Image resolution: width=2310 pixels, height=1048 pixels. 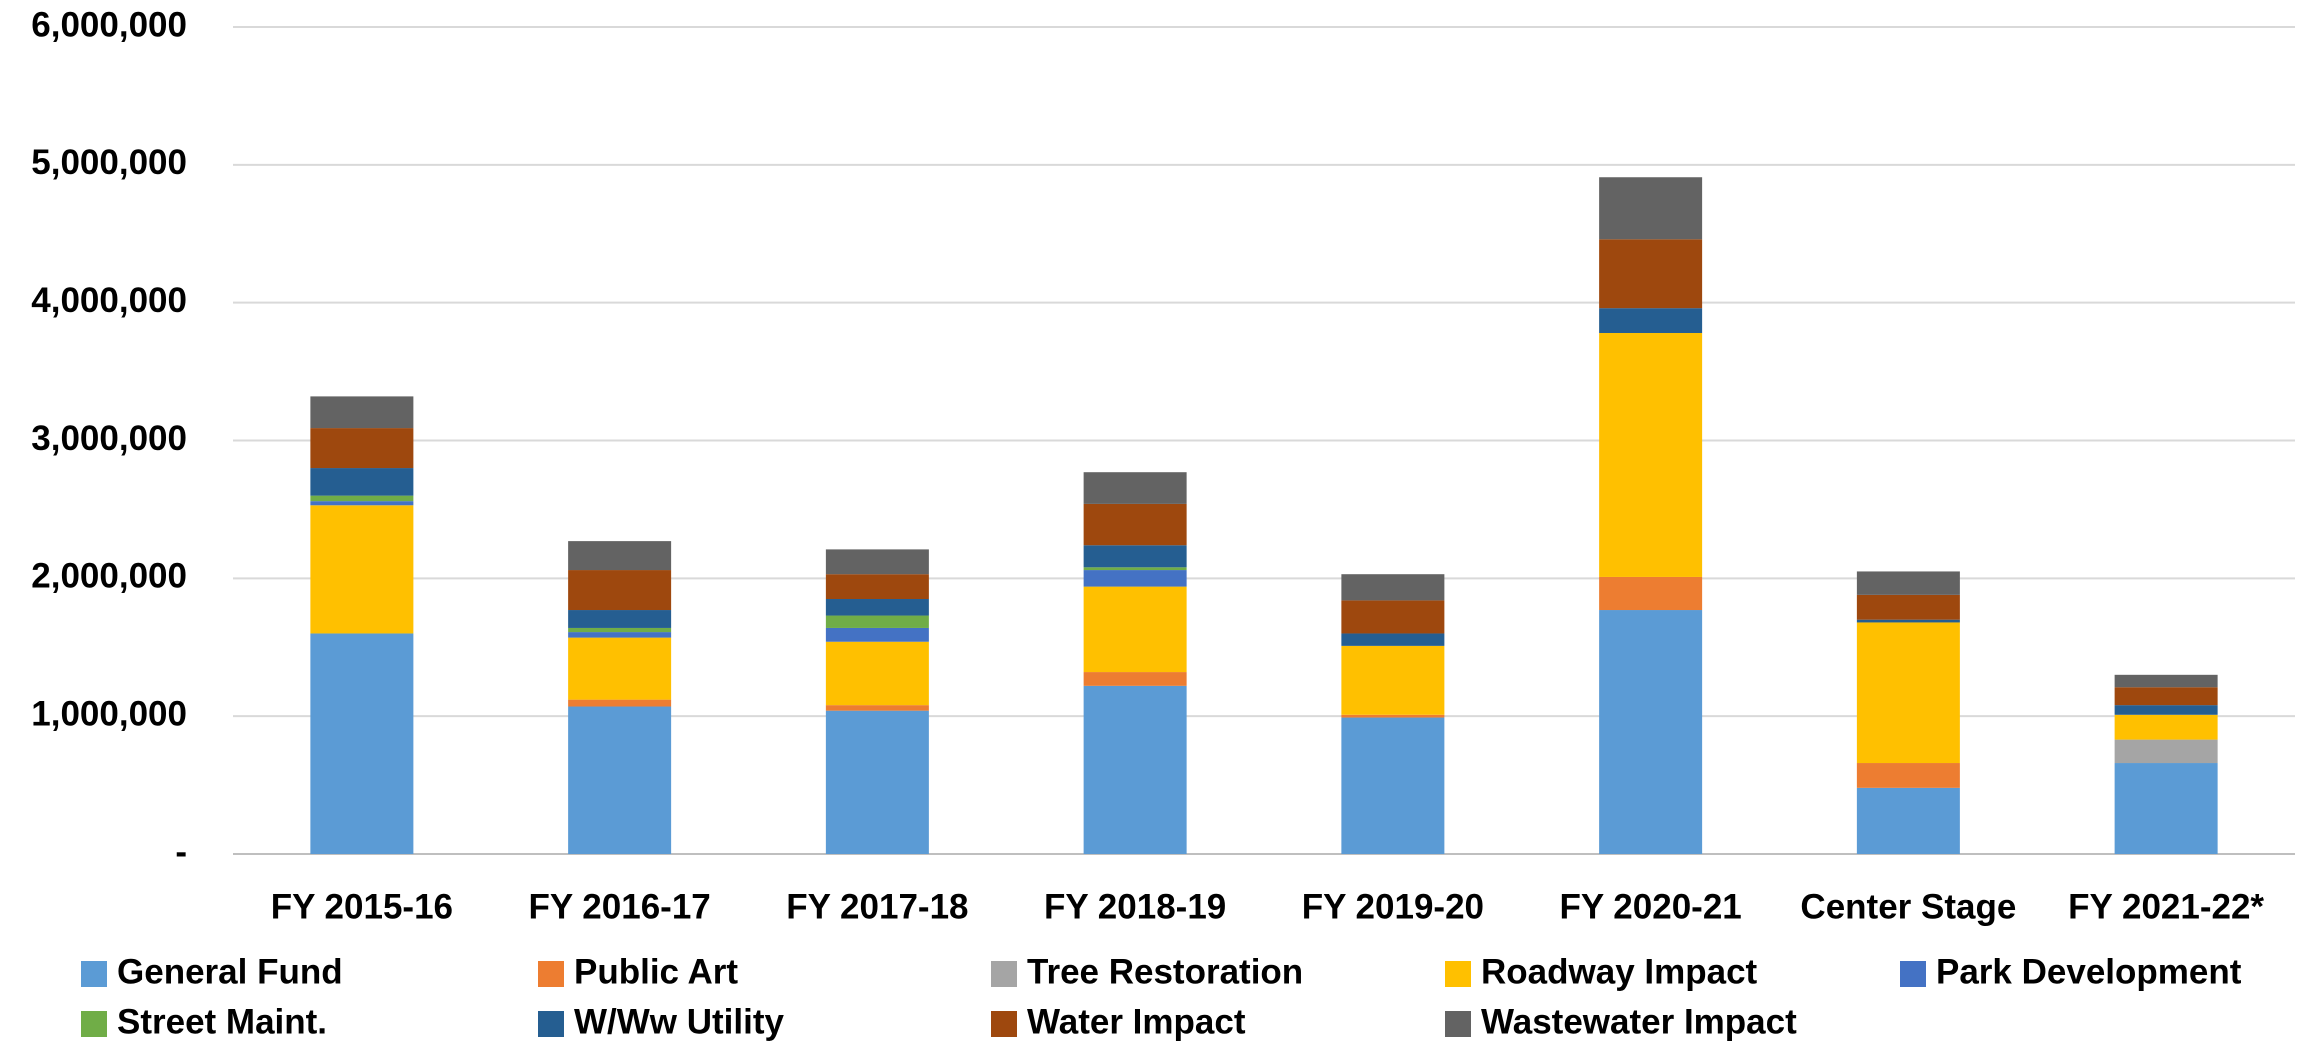 What do you see at coordinates (1165, 971) in the screenshot?
I see `legend-label: Tree Restoration` at bounding box center [1165, 971].